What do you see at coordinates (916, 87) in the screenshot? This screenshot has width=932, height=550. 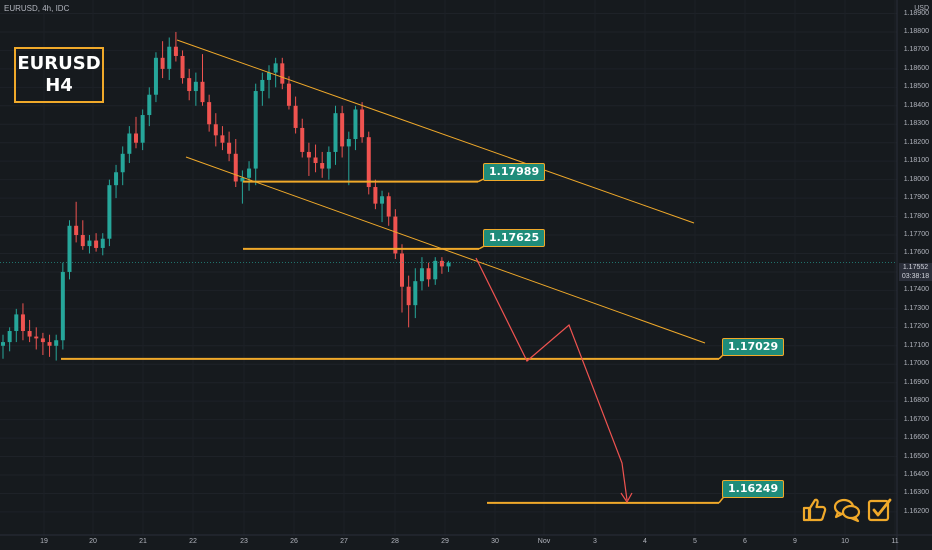 I see `price-tick-label: 1.18500` at bounding box center [916, 87].